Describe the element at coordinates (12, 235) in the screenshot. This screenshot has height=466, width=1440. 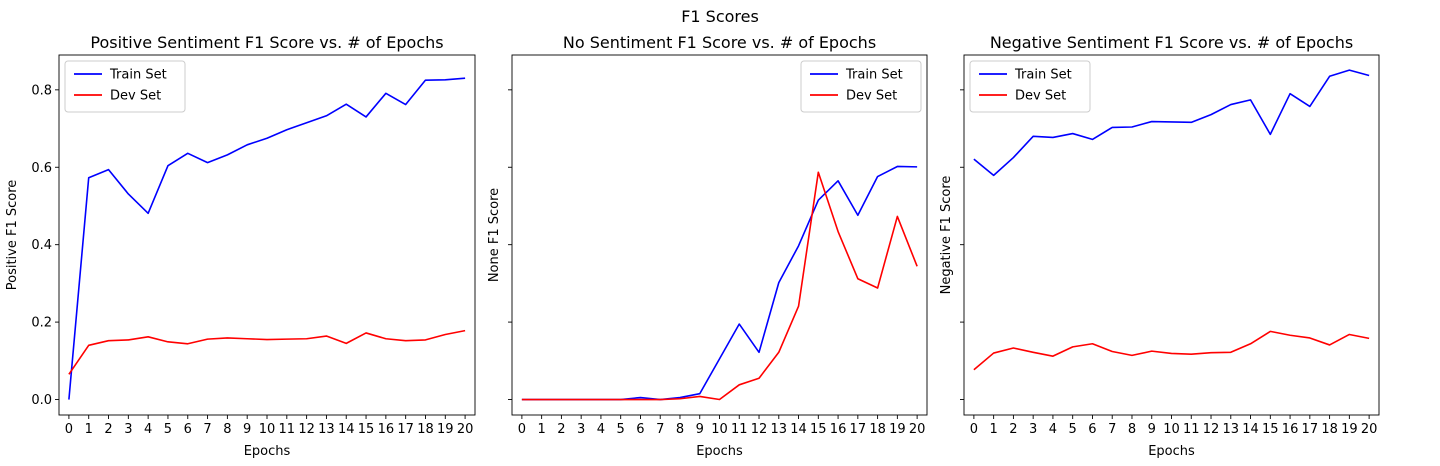
I see `y-axis-label: Positive F1 Score` at that location.